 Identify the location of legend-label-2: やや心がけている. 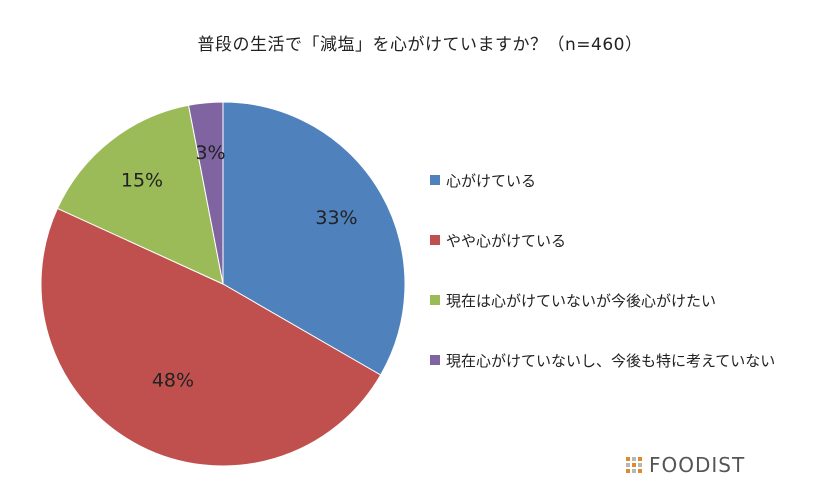
(506, 240).